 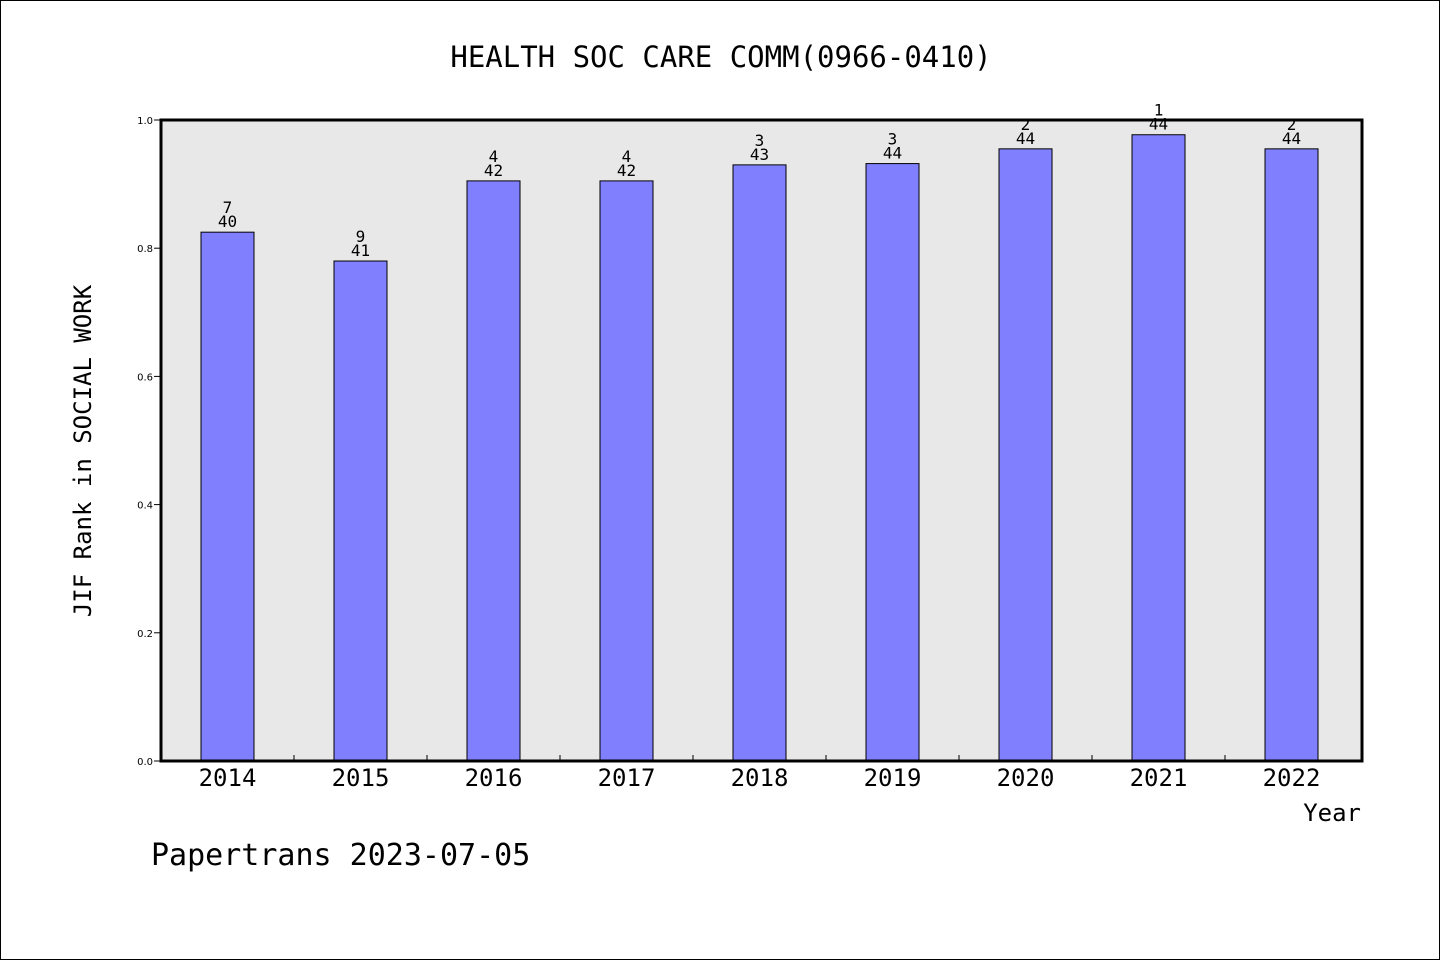 I want to click on bar-rank-label: 1, so click(x=1159, y=110).